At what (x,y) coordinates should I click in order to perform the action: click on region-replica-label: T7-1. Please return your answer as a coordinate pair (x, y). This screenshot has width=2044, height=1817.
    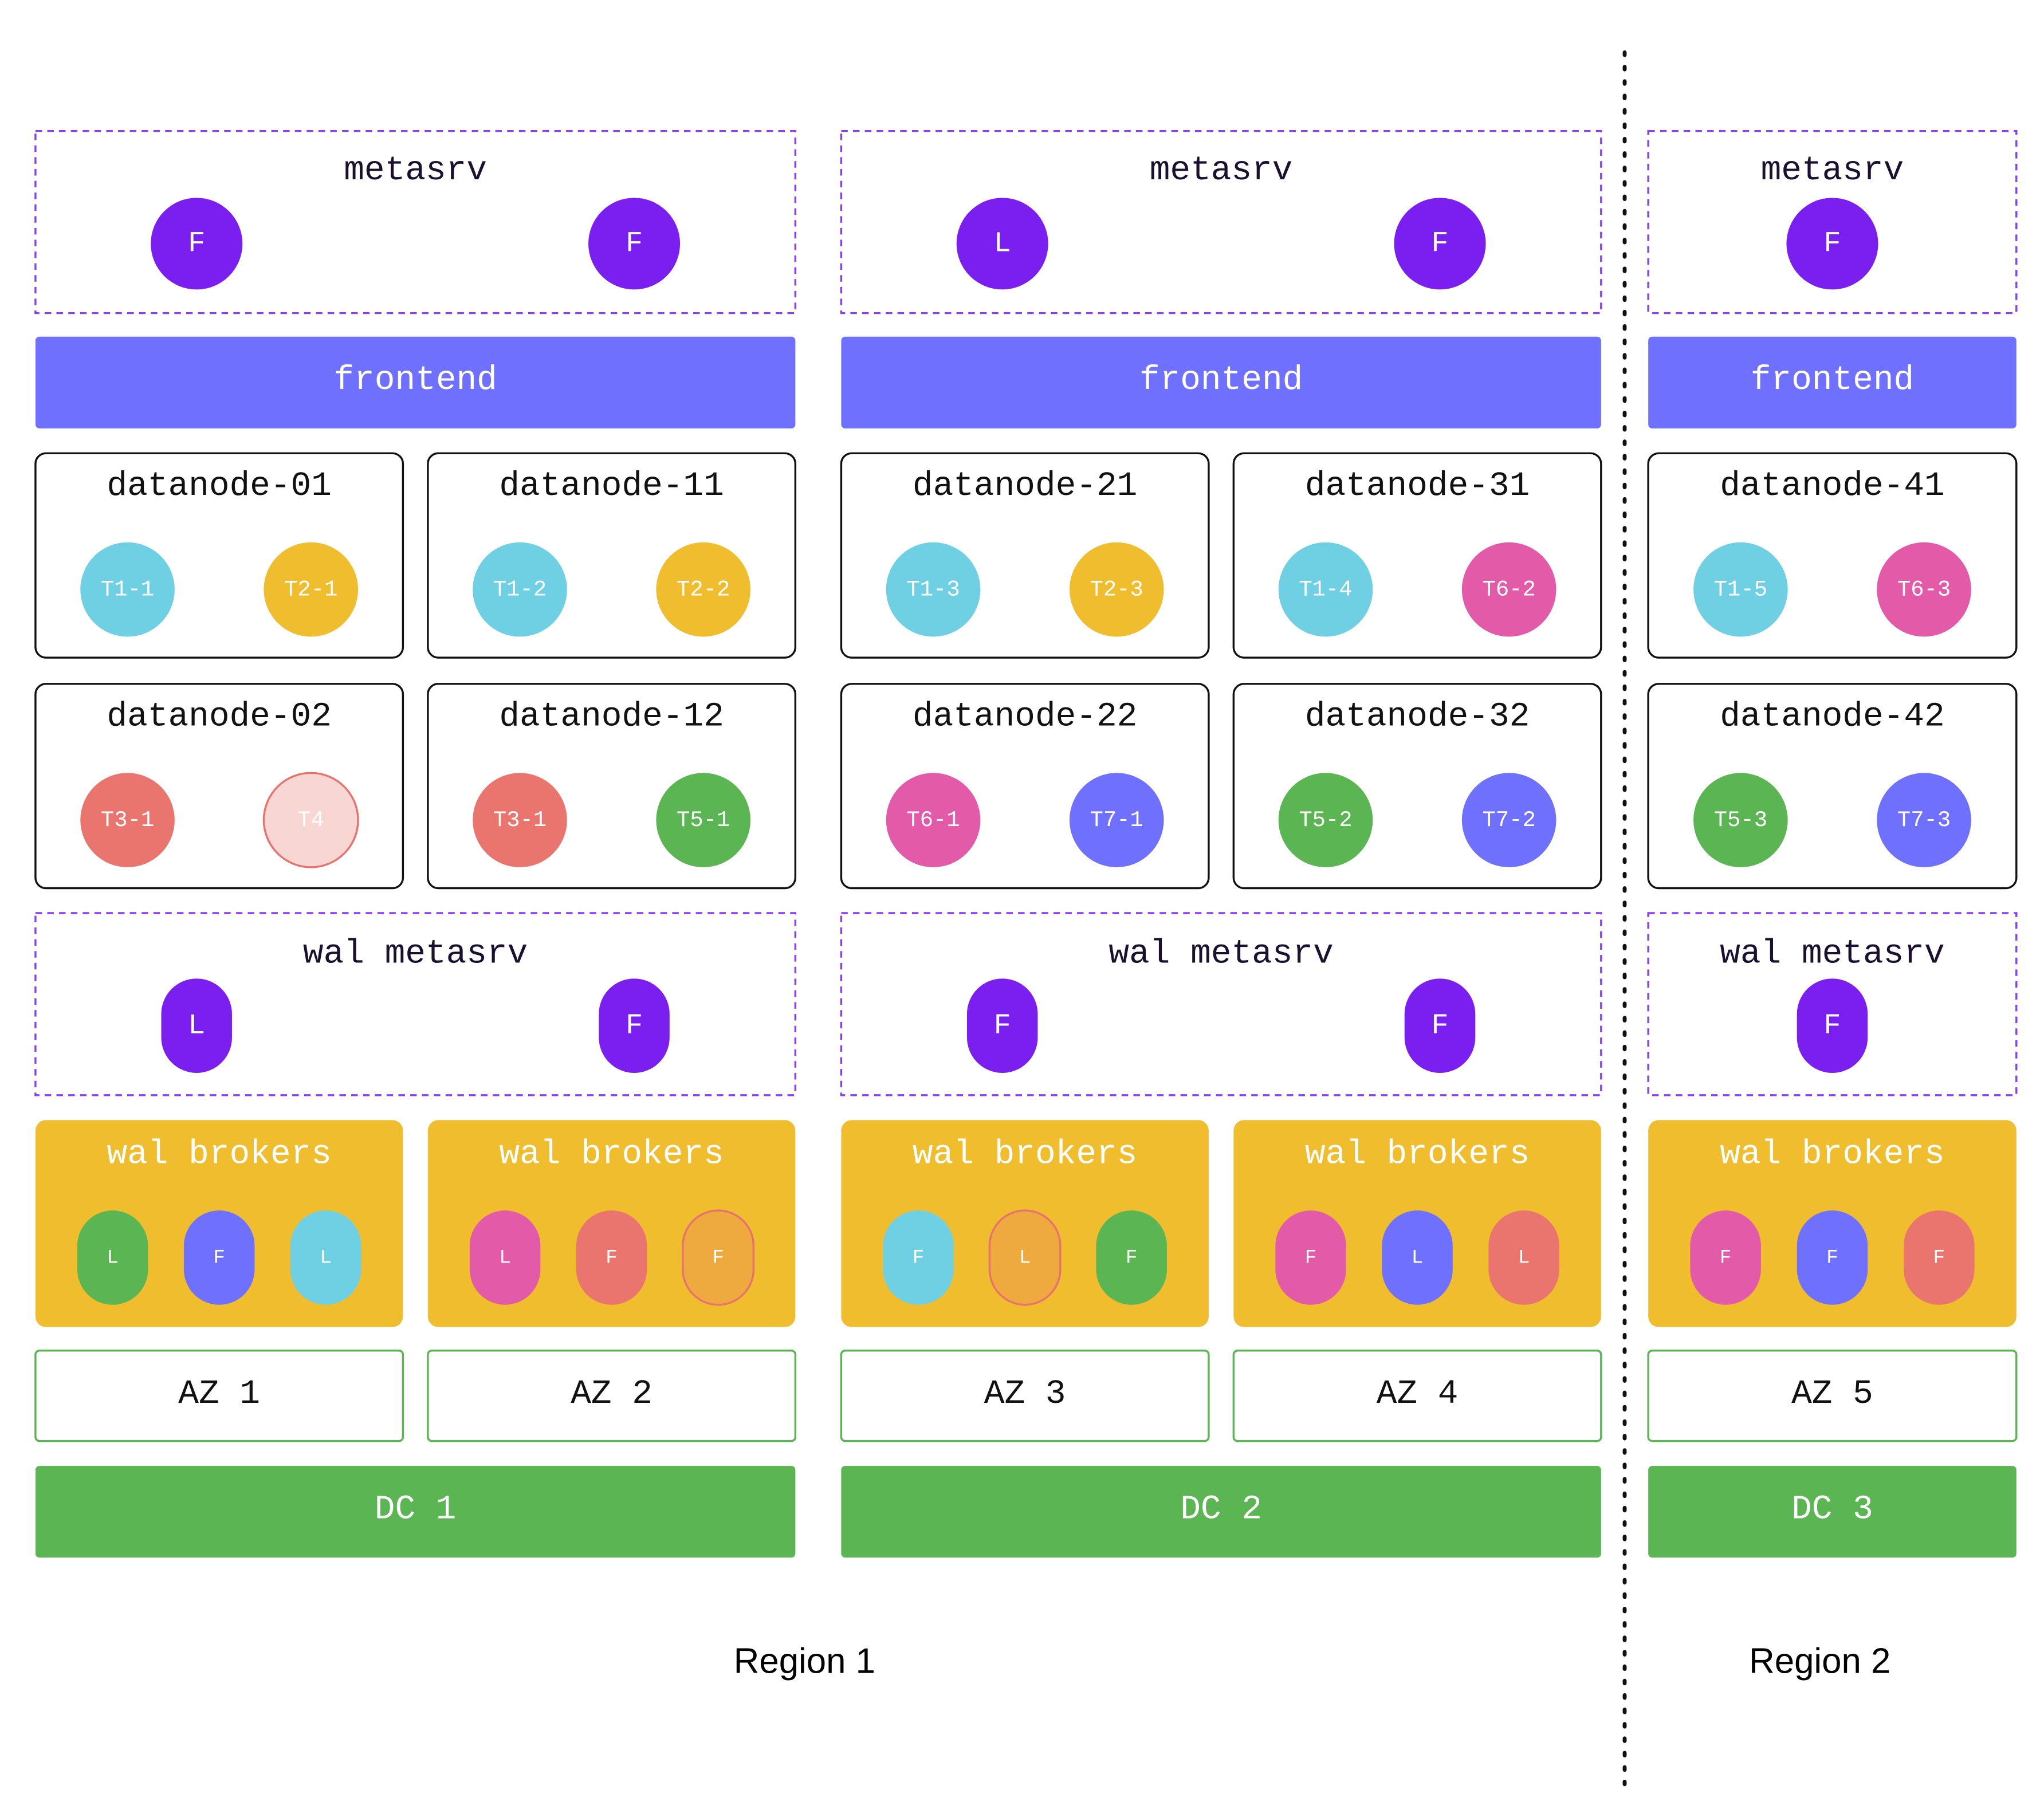
    Looking at the image, I should click on (1116, 820).